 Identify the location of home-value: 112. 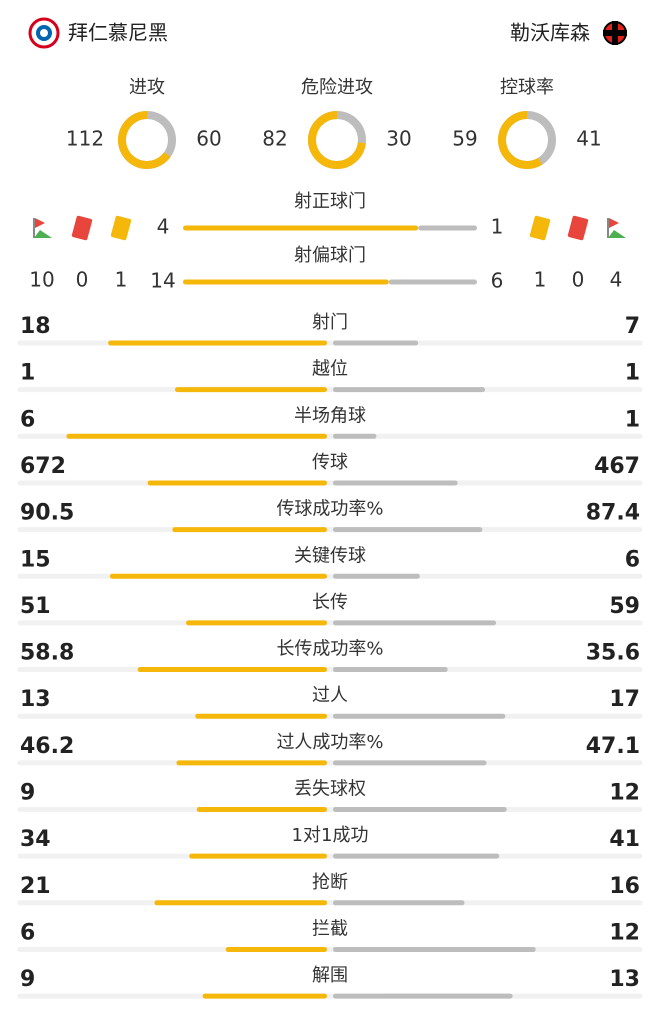
(85, 139).